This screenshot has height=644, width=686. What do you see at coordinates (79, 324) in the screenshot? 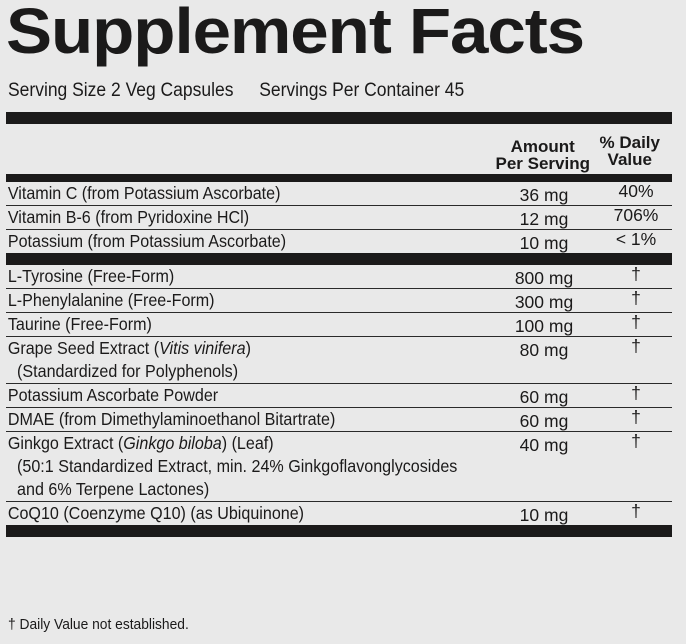
I see `name-text: Taurine (Free-Form)` at bounding box center [79, 324].